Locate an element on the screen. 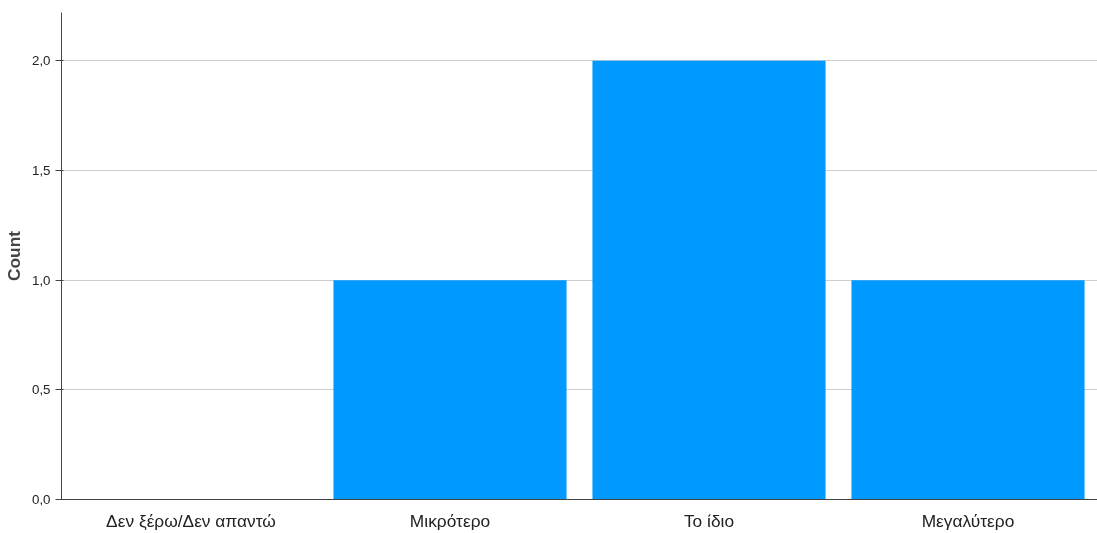  x-tick-label: Δεν ξέρω/Δεν απαντώ is located at coordinates (191, 520).